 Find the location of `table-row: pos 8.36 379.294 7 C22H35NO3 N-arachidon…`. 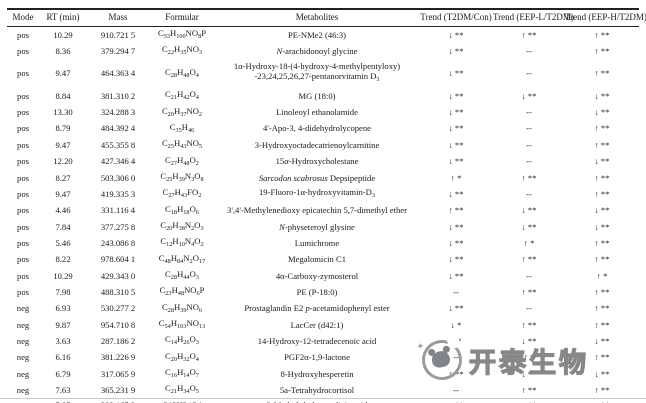

table-row: pos 8.36 379.294 7 C22H35NO3 N-arachidon… is located at coordinates (323, 51).